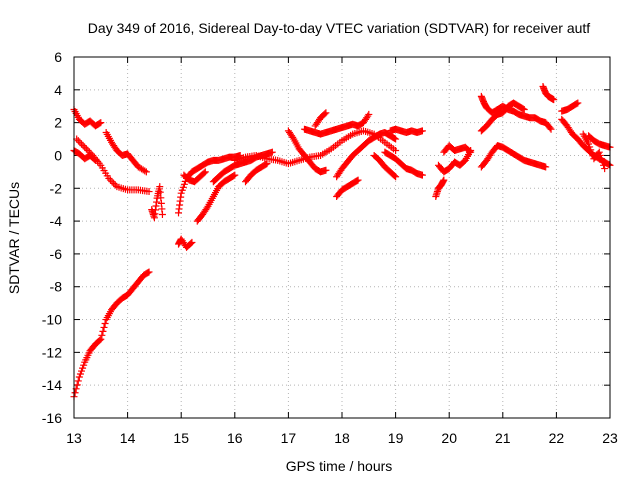 Image resolution: width=640 pixels, height=480 pixels. I want to click on y-tick-label: -2, so click(56, 188).